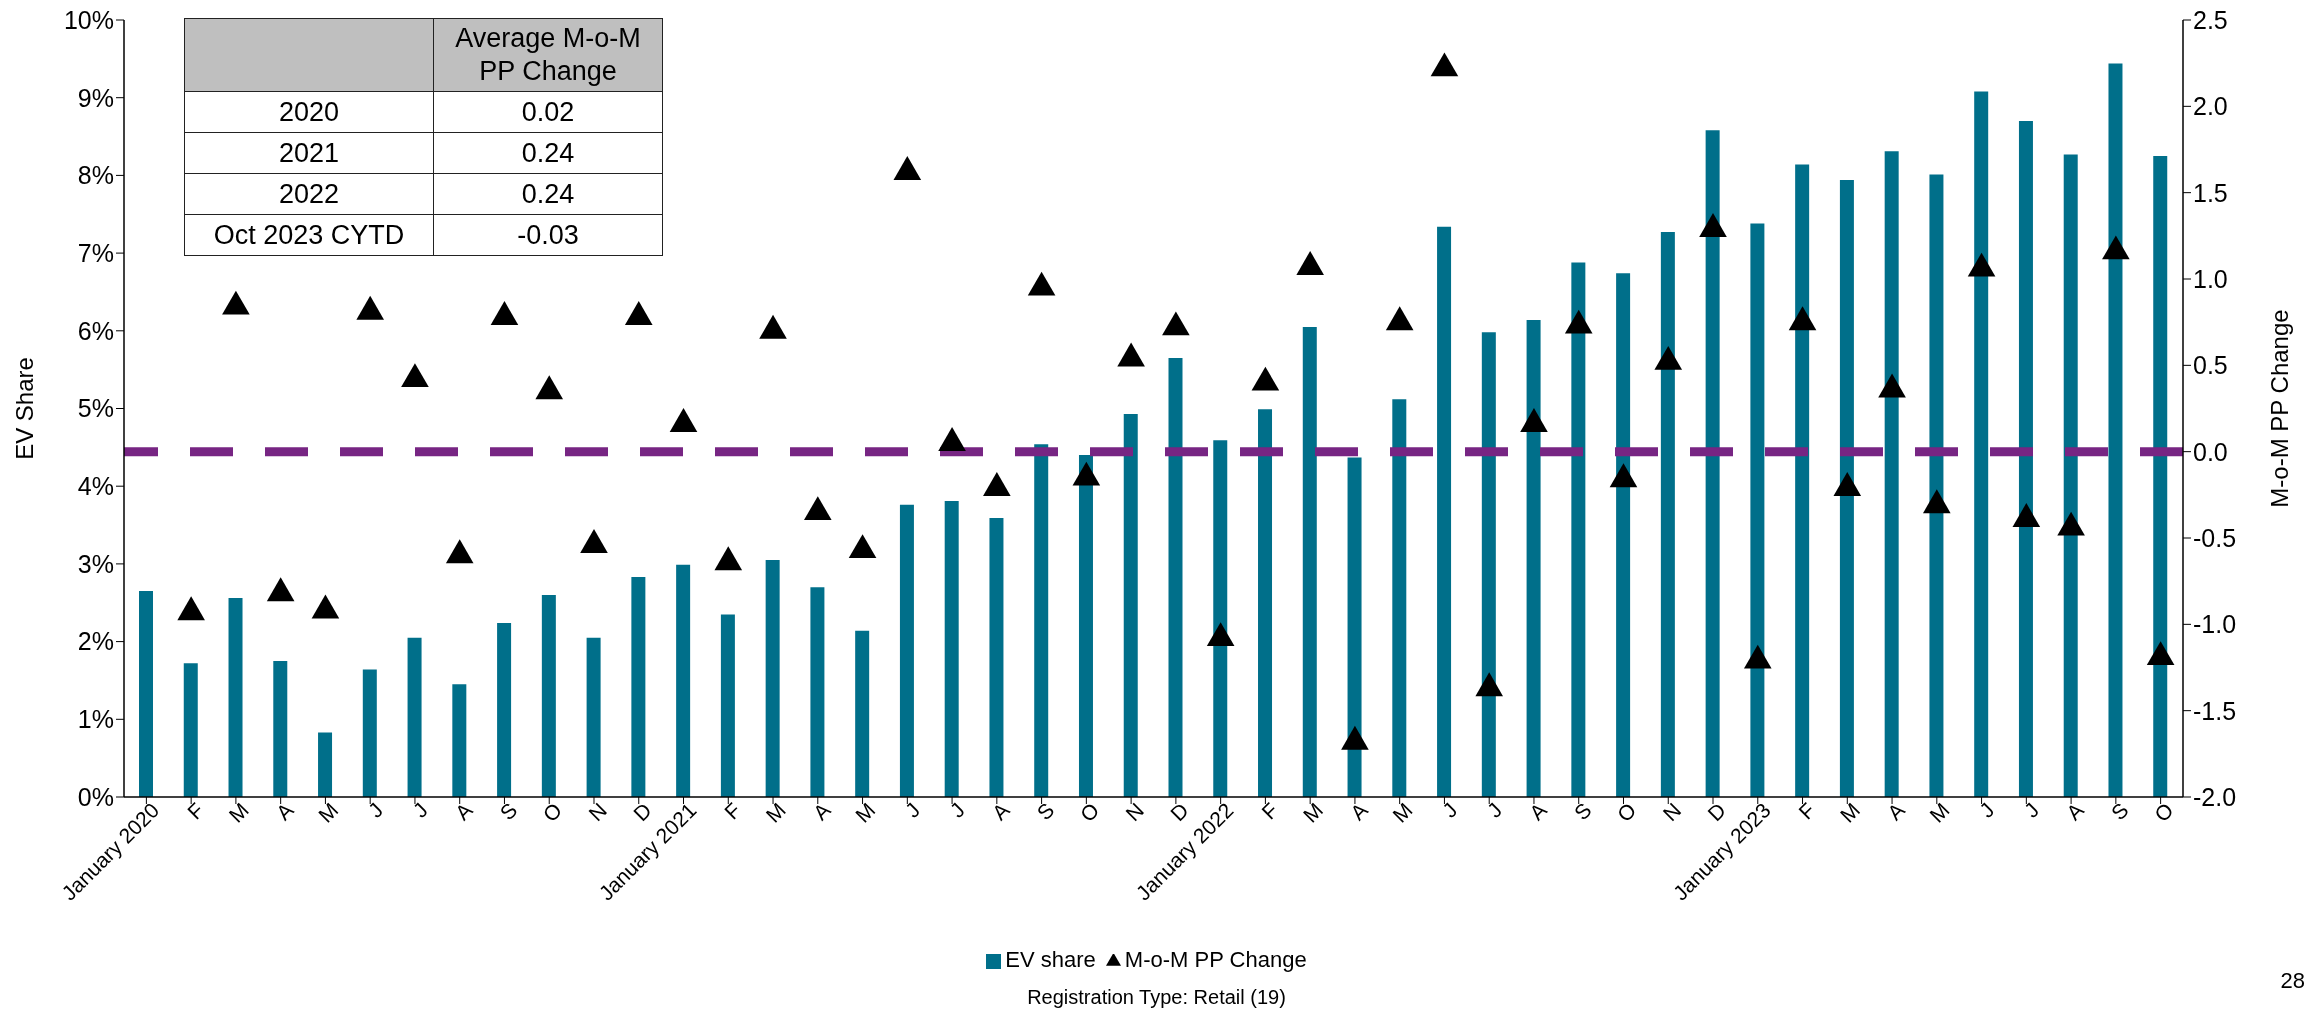  I want to click on category-label: 2021, so click(309, 153).